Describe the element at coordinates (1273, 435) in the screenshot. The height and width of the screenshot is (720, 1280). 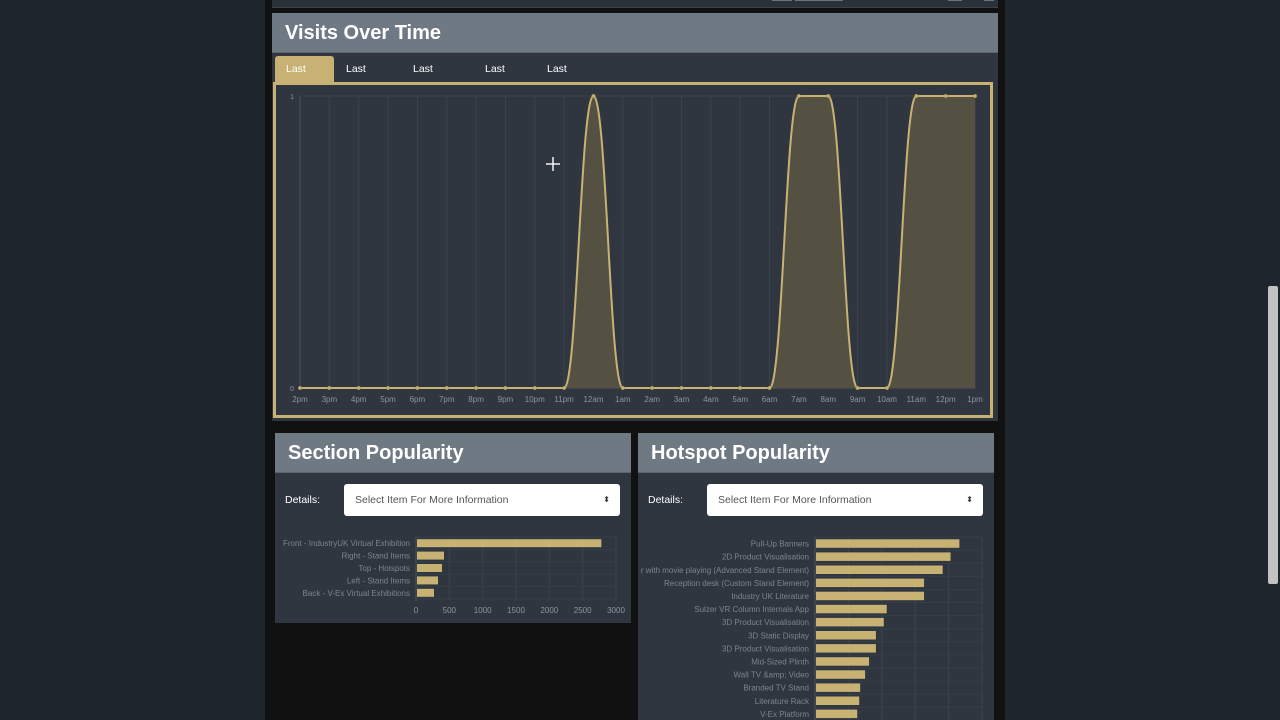
I see `page-scrollbar` at that location.